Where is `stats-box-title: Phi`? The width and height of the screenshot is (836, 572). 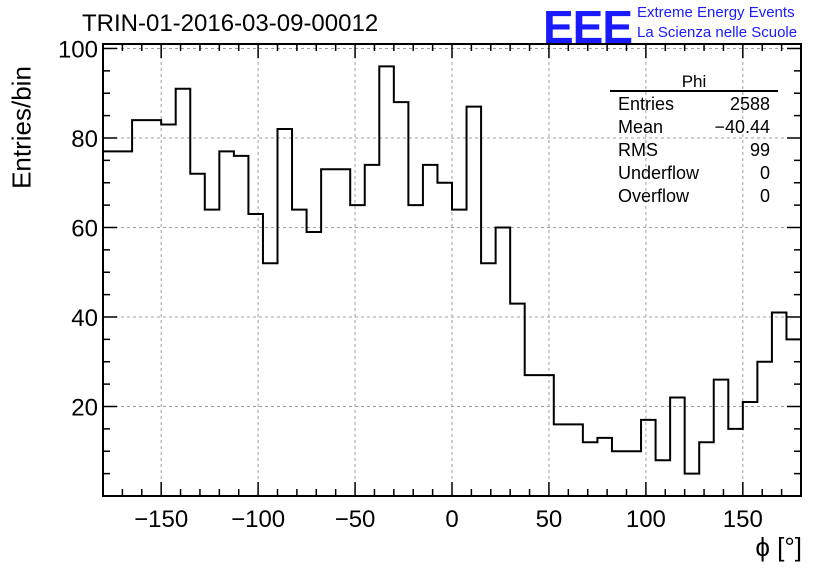 stats-box-title: Phi is located at coordinates (694, 81).